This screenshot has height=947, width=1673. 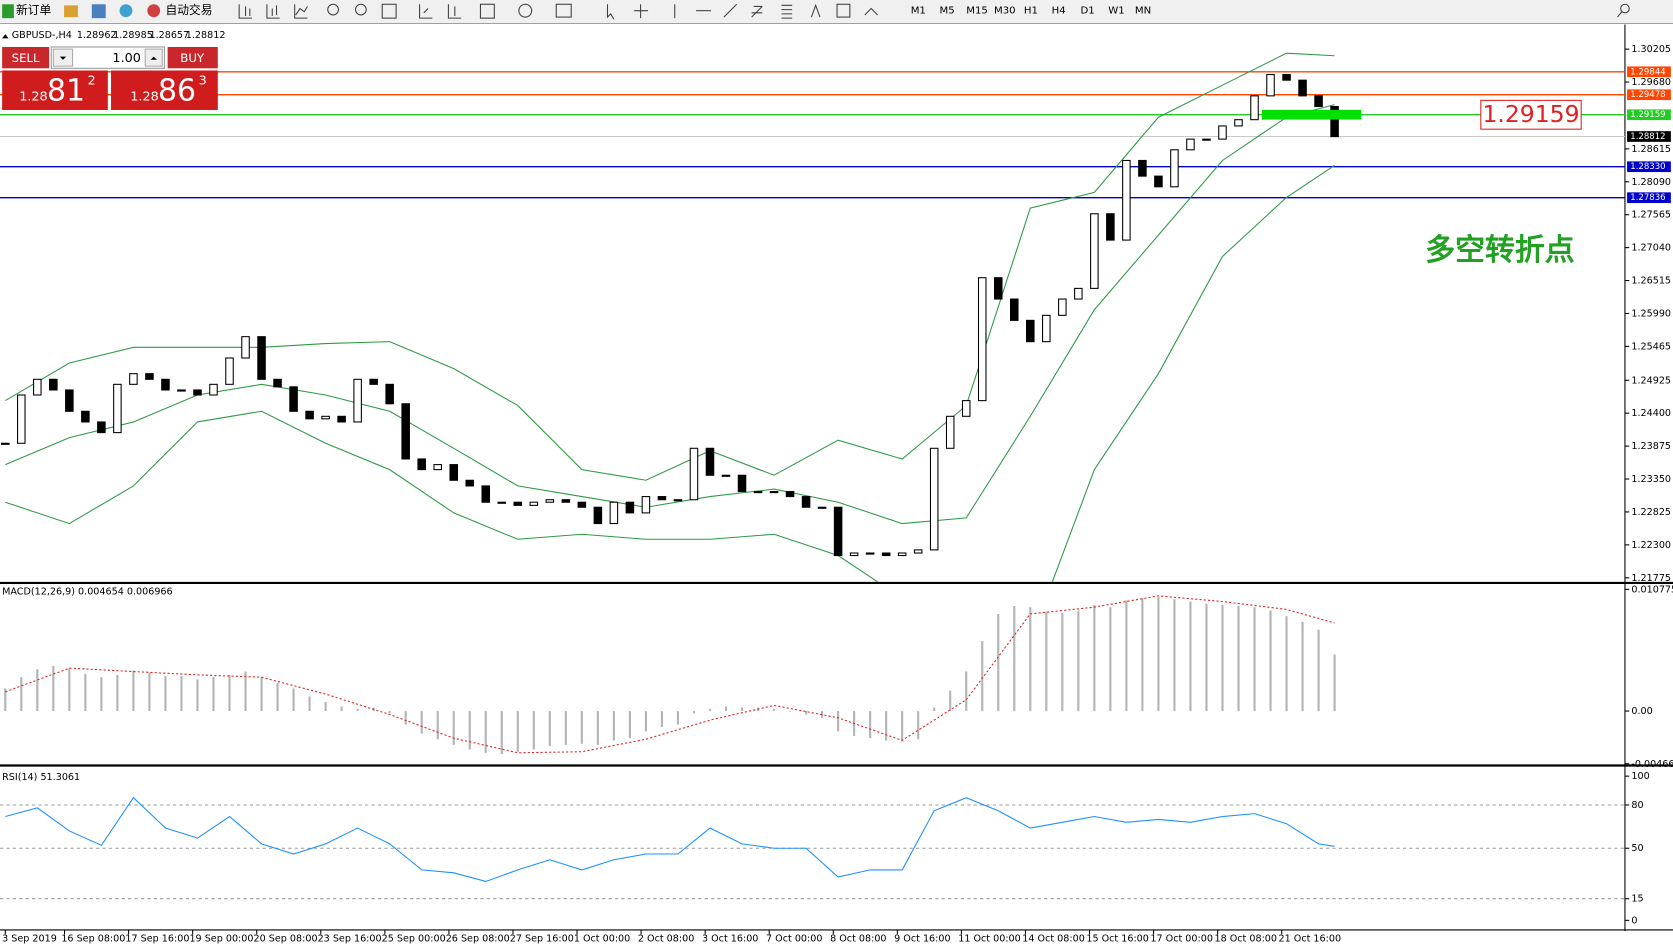 I want to click on ask-box, so click(x=164, y=90).